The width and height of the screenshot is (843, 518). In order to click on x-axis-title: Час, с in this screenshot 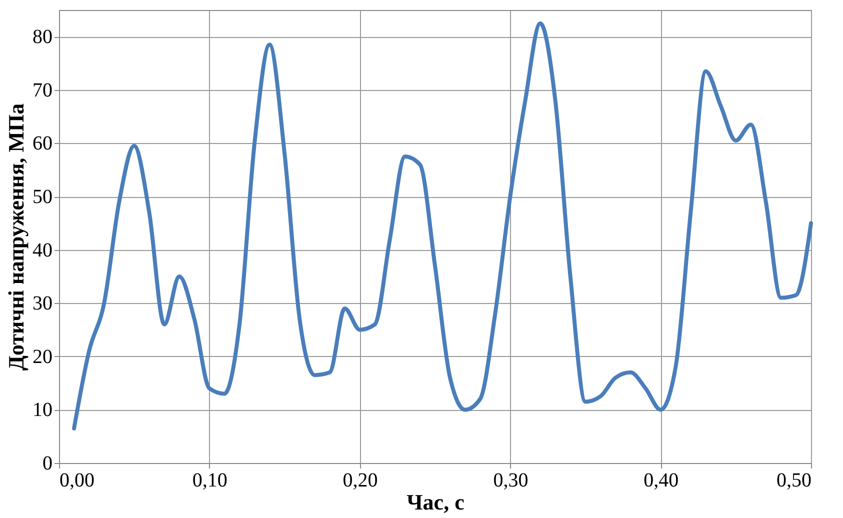, I will do `click(435, 502)`.